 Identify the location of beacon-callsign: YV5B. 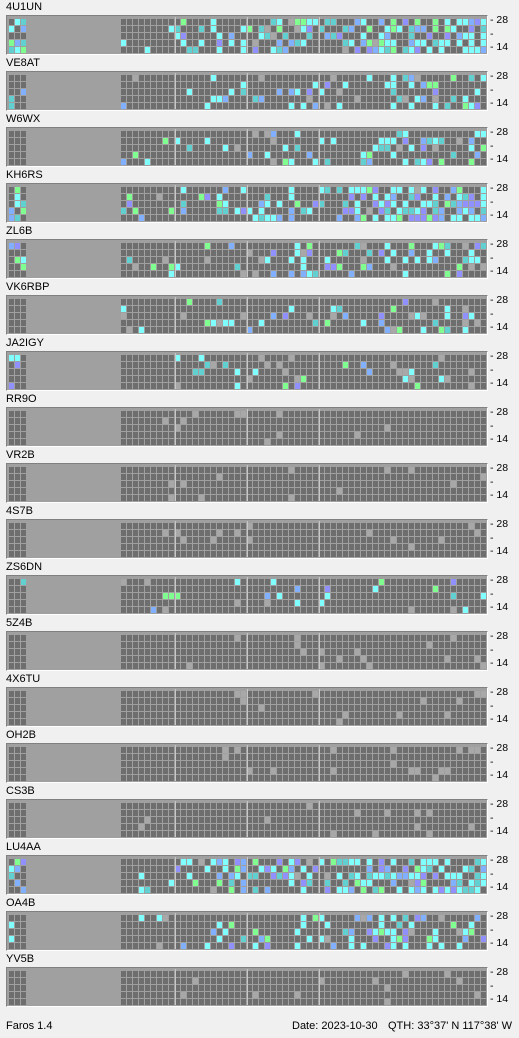
(20, 959).